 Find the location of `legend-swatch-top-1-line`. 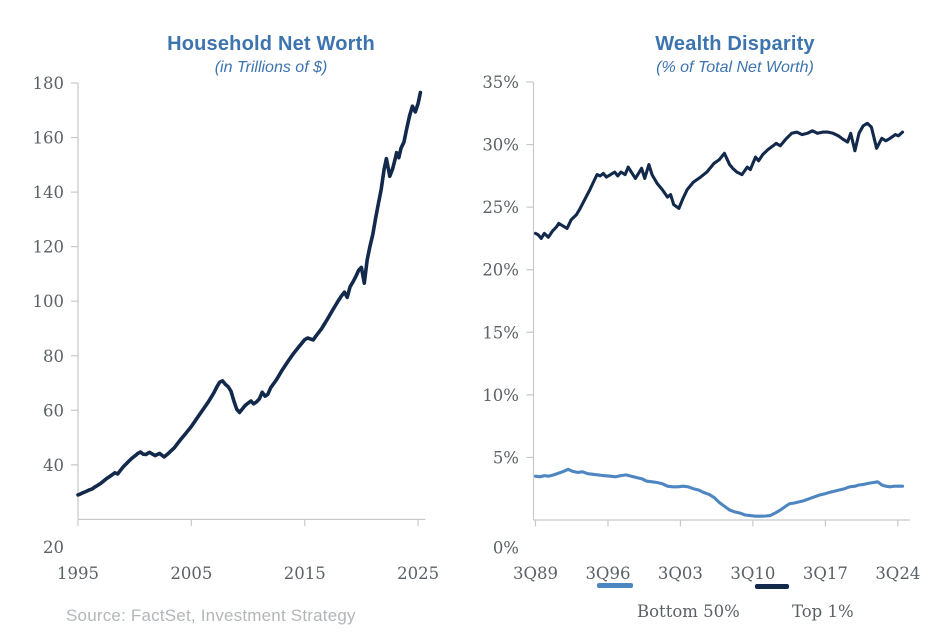

legend-swatch-top-1-line is located at coordinates (772, 586).